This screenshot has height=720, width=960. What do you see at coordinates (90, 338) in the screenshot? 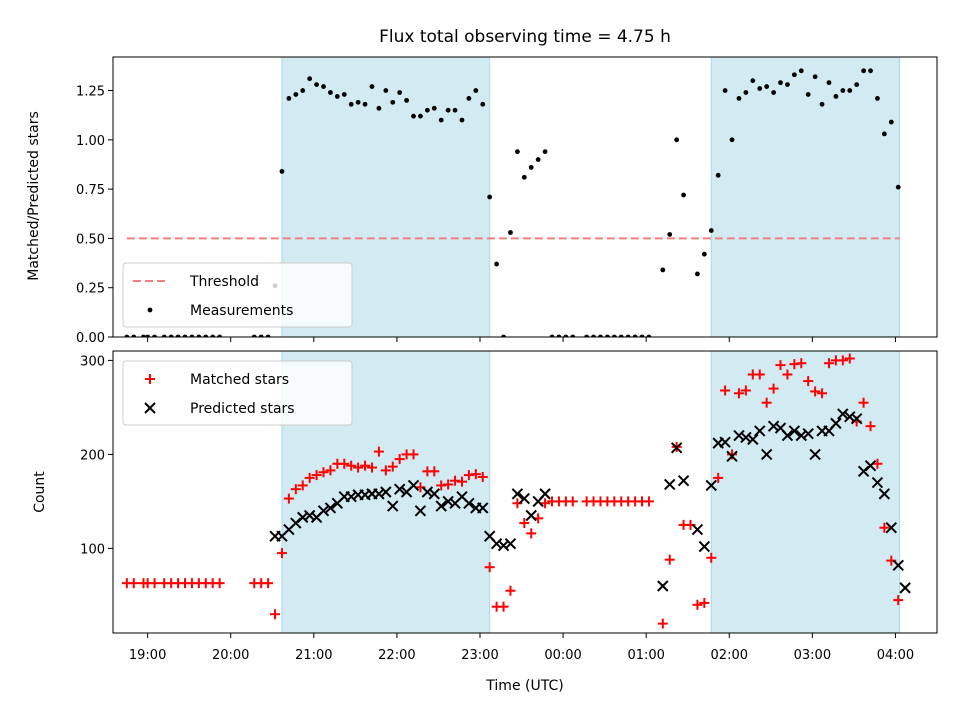
I see `y-tick-label: 0.00` at bounding box center [90, 338].